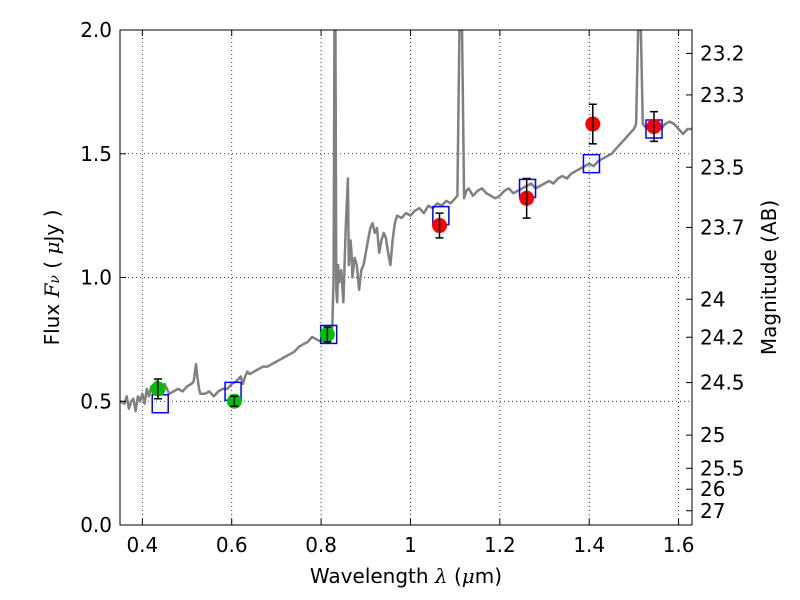 This screenshot has height=600, width=800. I want to click on x-tick-label: 0.4, so click(142, 545).